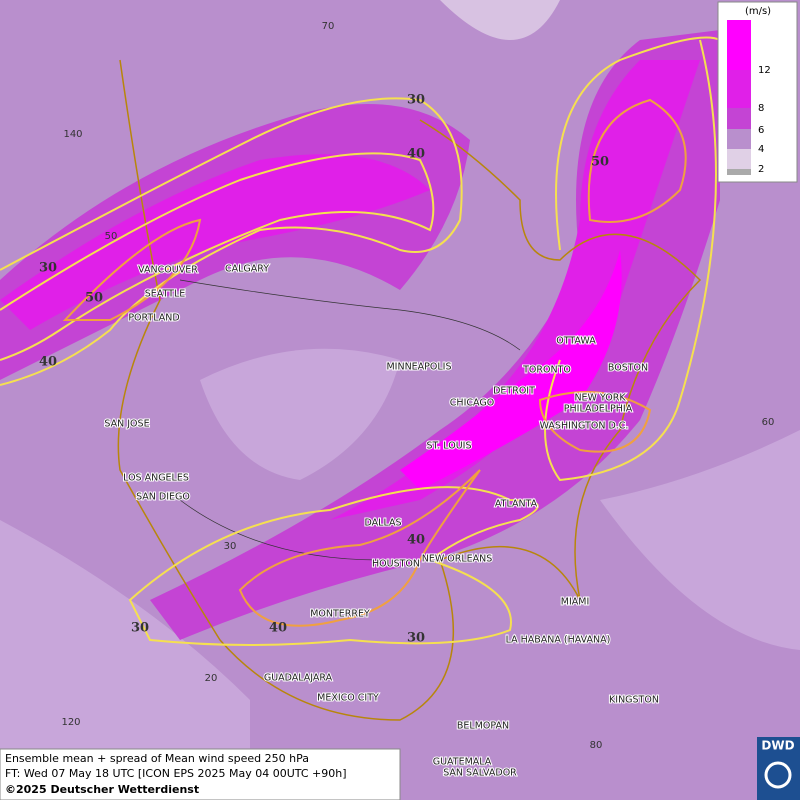 The image size is (800, 804). What do you see at coordinates (761, 108) in the screenshot?
I see `legend-tick-label: 8` at bounding box center [761, 108].